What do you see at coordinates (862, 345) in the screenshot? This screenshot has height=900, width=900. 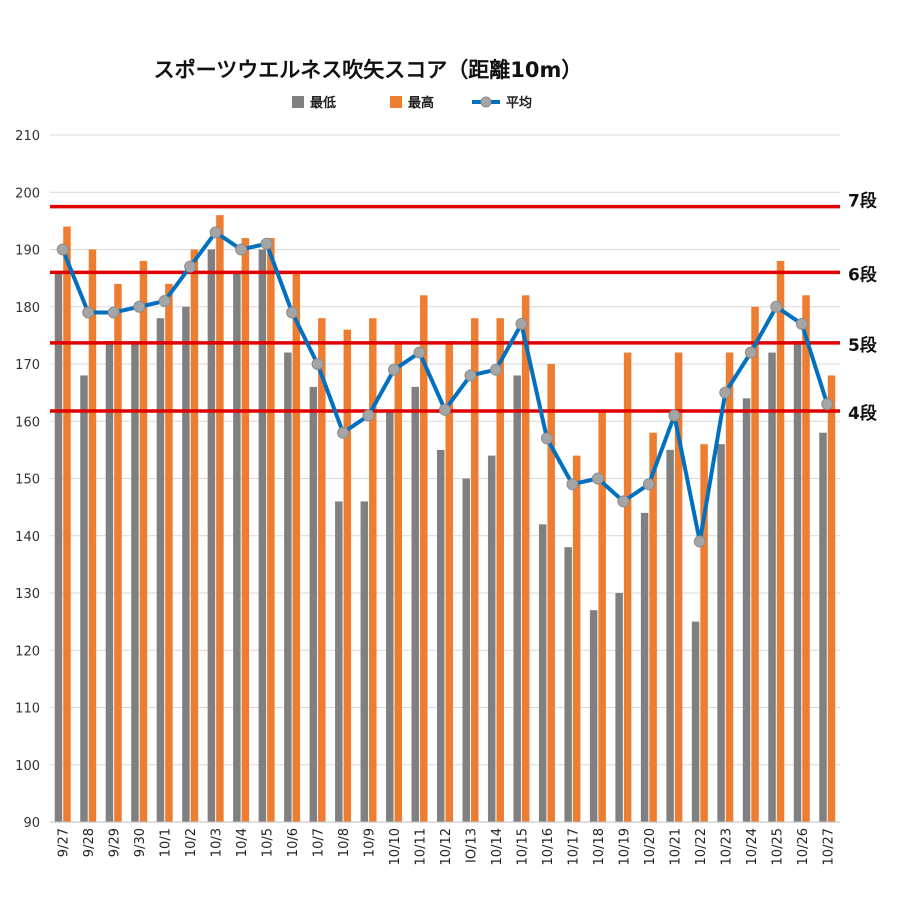 I see `reference-line-label: 5段` at bounding box center [862, 345].